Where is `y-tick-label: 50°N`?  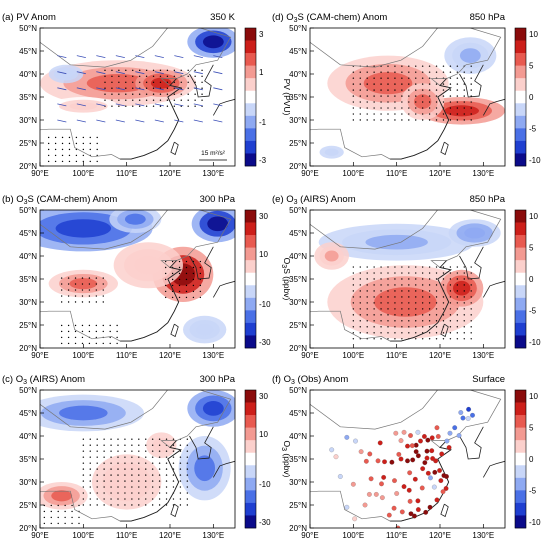 y-tick-label: 50°N is located at coordinates (298, 28).